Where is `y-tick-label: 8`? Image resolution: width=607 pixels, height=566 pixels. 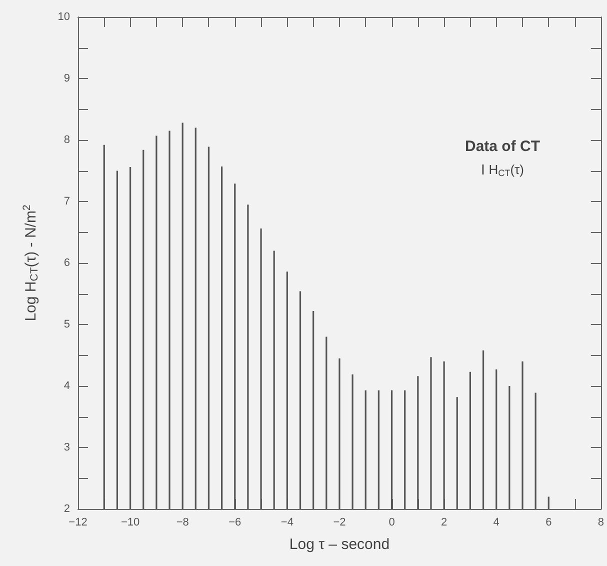
y-tick-label: 8 is located at coordinates (67, 140).